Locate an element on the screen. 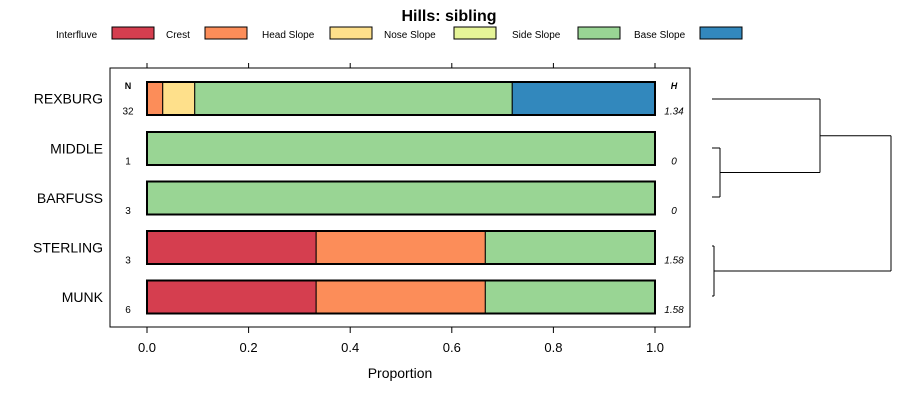 The image size is (900, 405). x-tick-label: 1.0 is located at coordinates (655, 347).